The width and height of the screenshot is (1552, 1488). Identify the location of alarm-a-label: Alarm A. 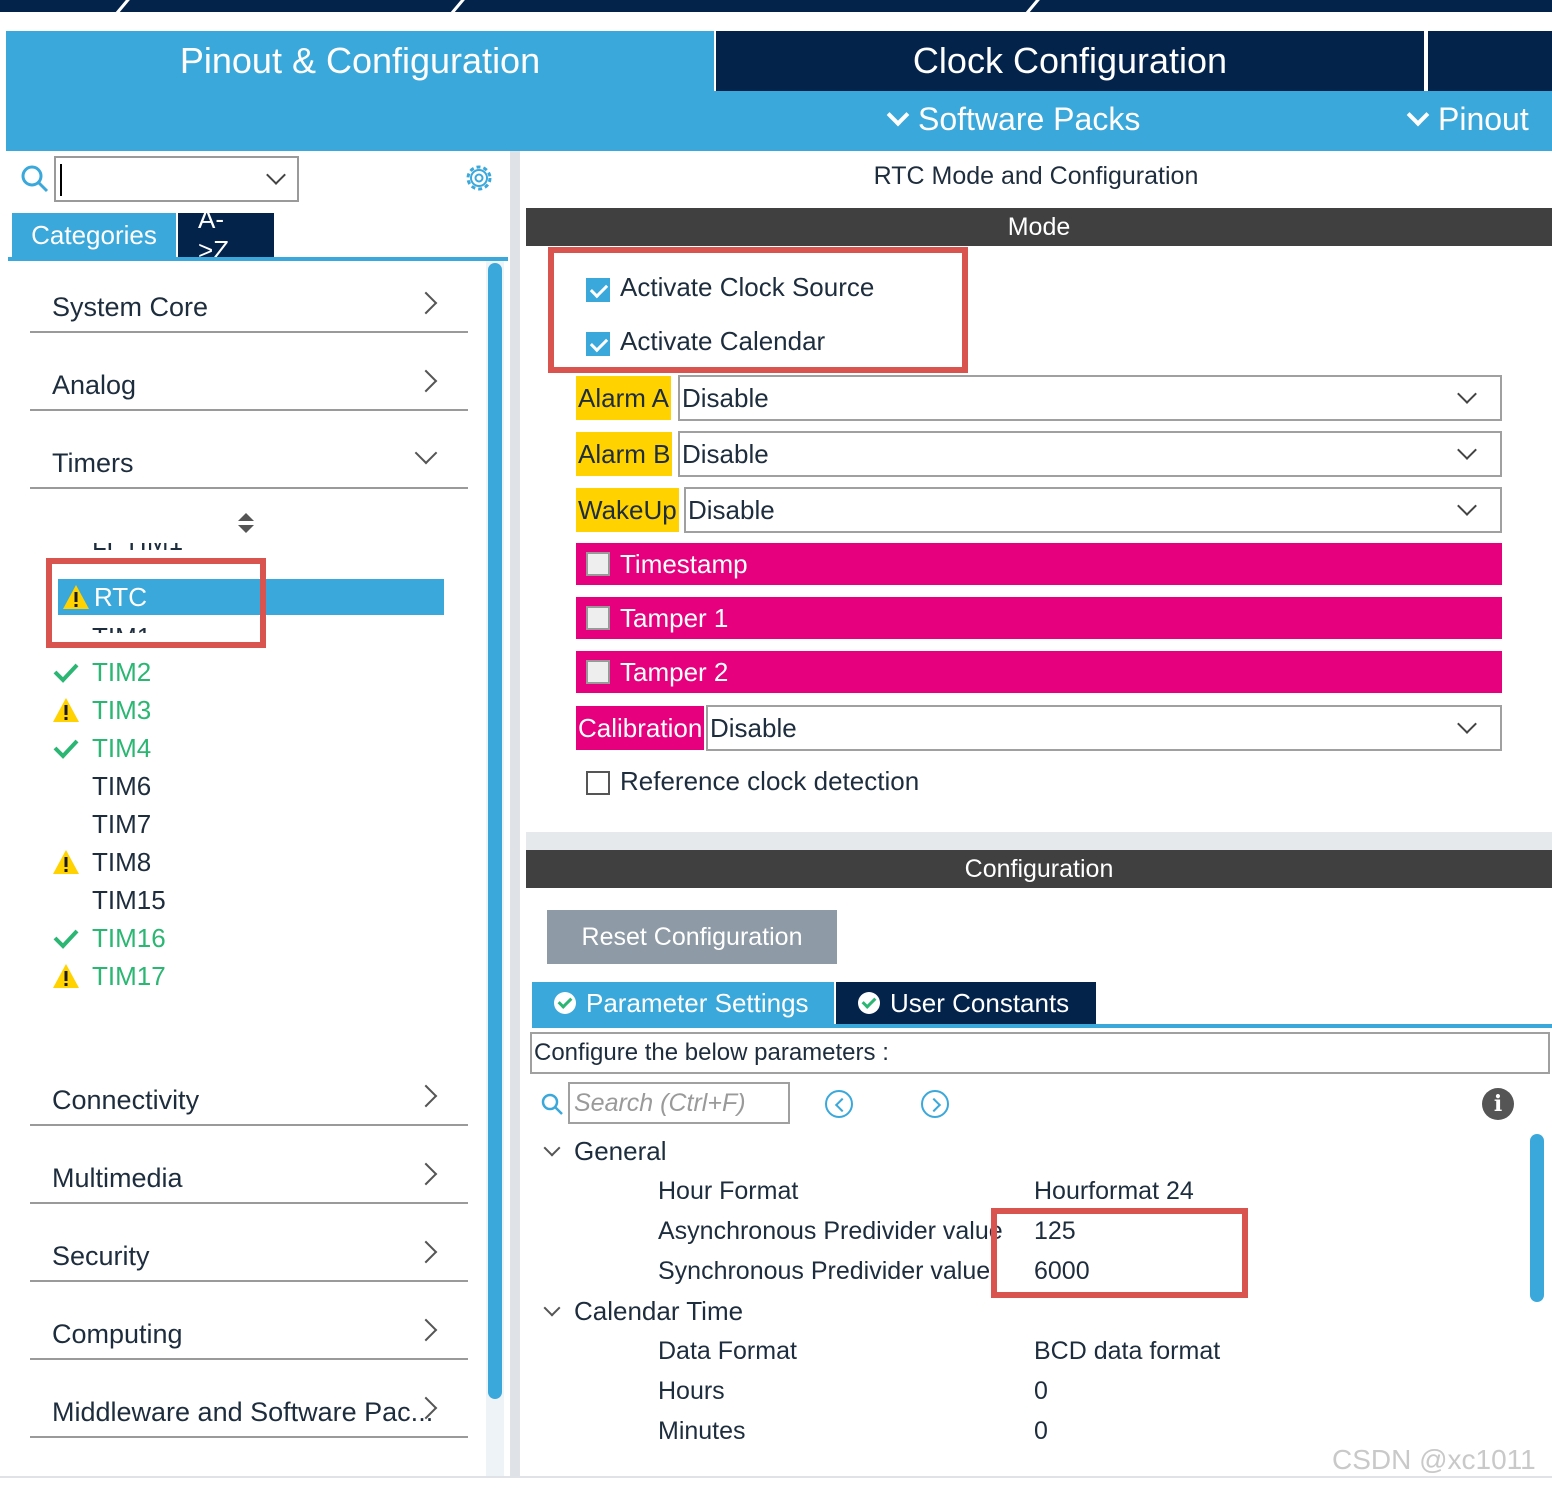
(624, 398).